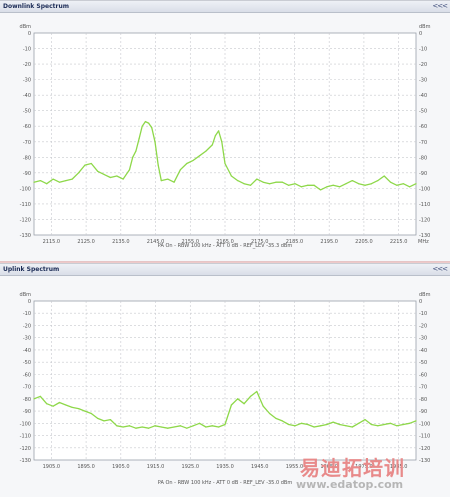 This screenshot has width=450, height=497. I want to click on y-tick-label-right: -10, so click(423, 314).